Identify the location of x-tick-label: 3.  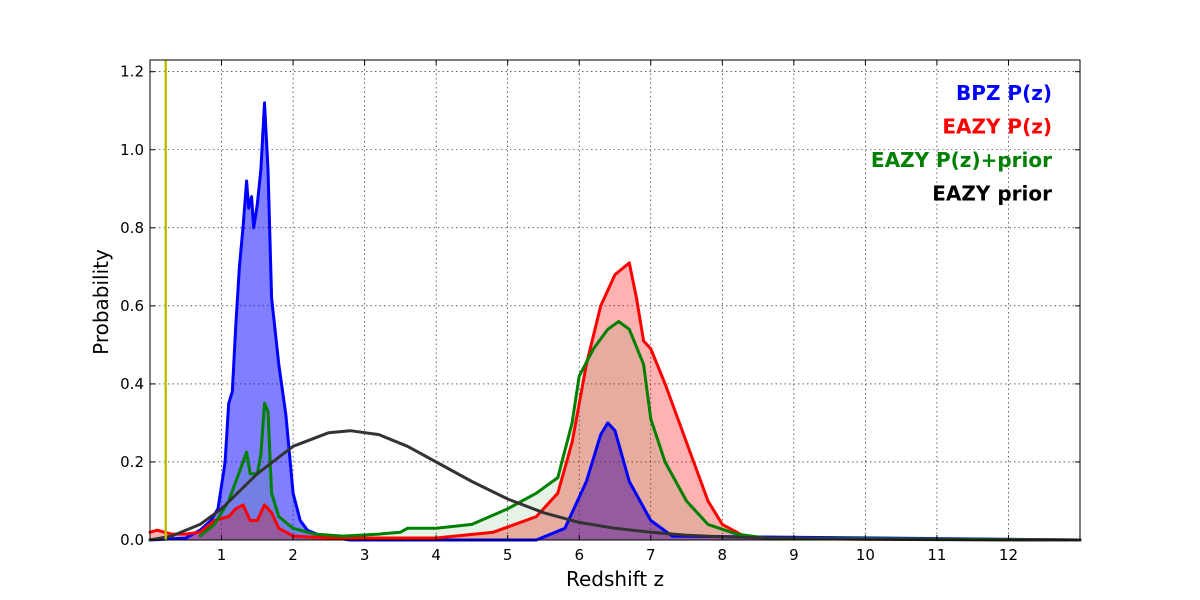
(365, 555).